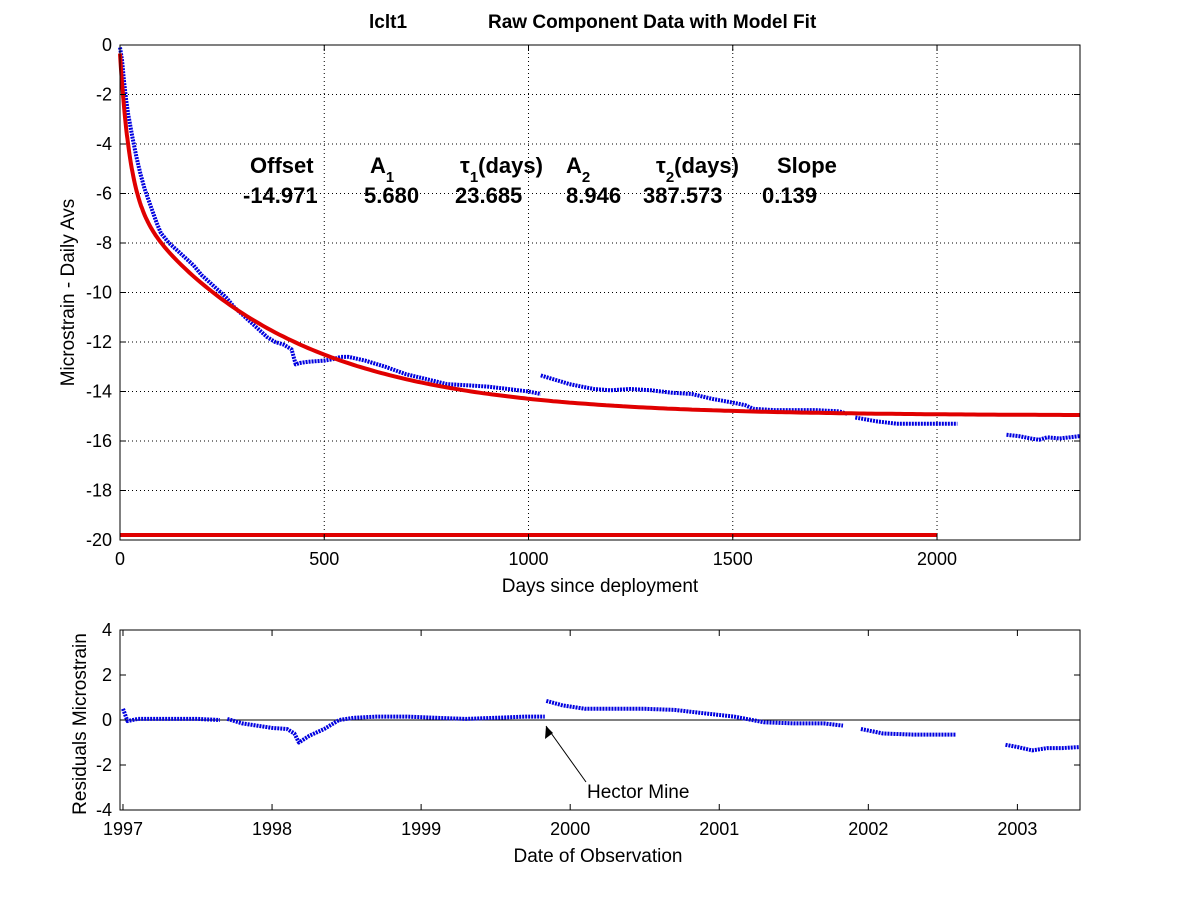 Image resolution: width=1200 pixels, height=900 pixels. I want to click on bottom-x-tick-label: 2000, so click(570, 829).